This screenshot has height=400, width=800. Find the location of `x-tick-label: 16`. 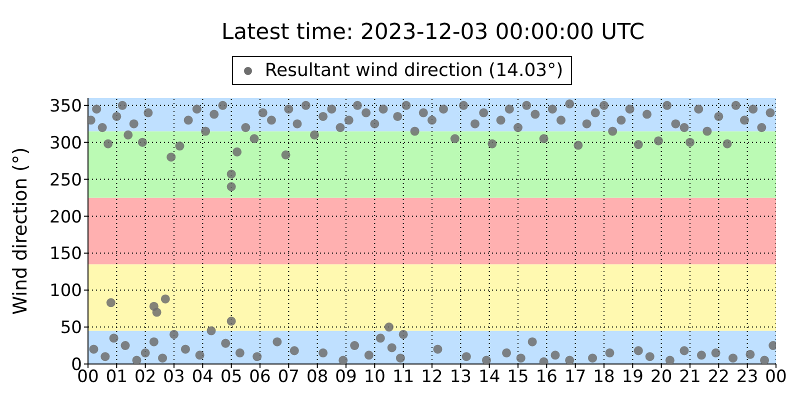

x-tick-label: 16 is located at coordinates (547, 377).